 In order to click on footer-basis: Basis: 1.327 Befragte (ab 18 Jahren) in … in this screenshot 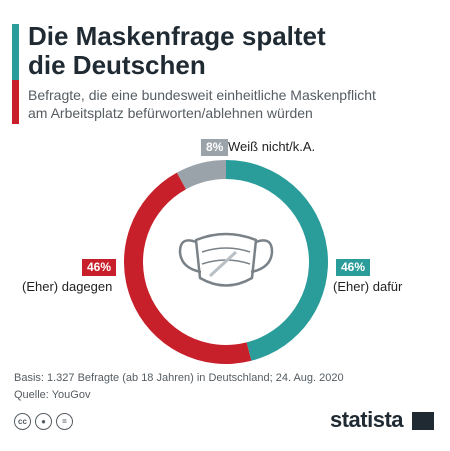, I will do `click(179, 378)`.